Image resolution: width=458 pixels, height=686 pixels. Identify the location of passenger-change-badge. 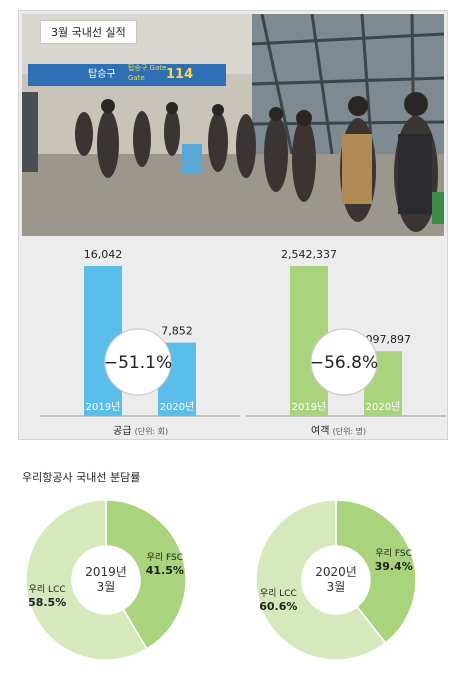
(344, 362).